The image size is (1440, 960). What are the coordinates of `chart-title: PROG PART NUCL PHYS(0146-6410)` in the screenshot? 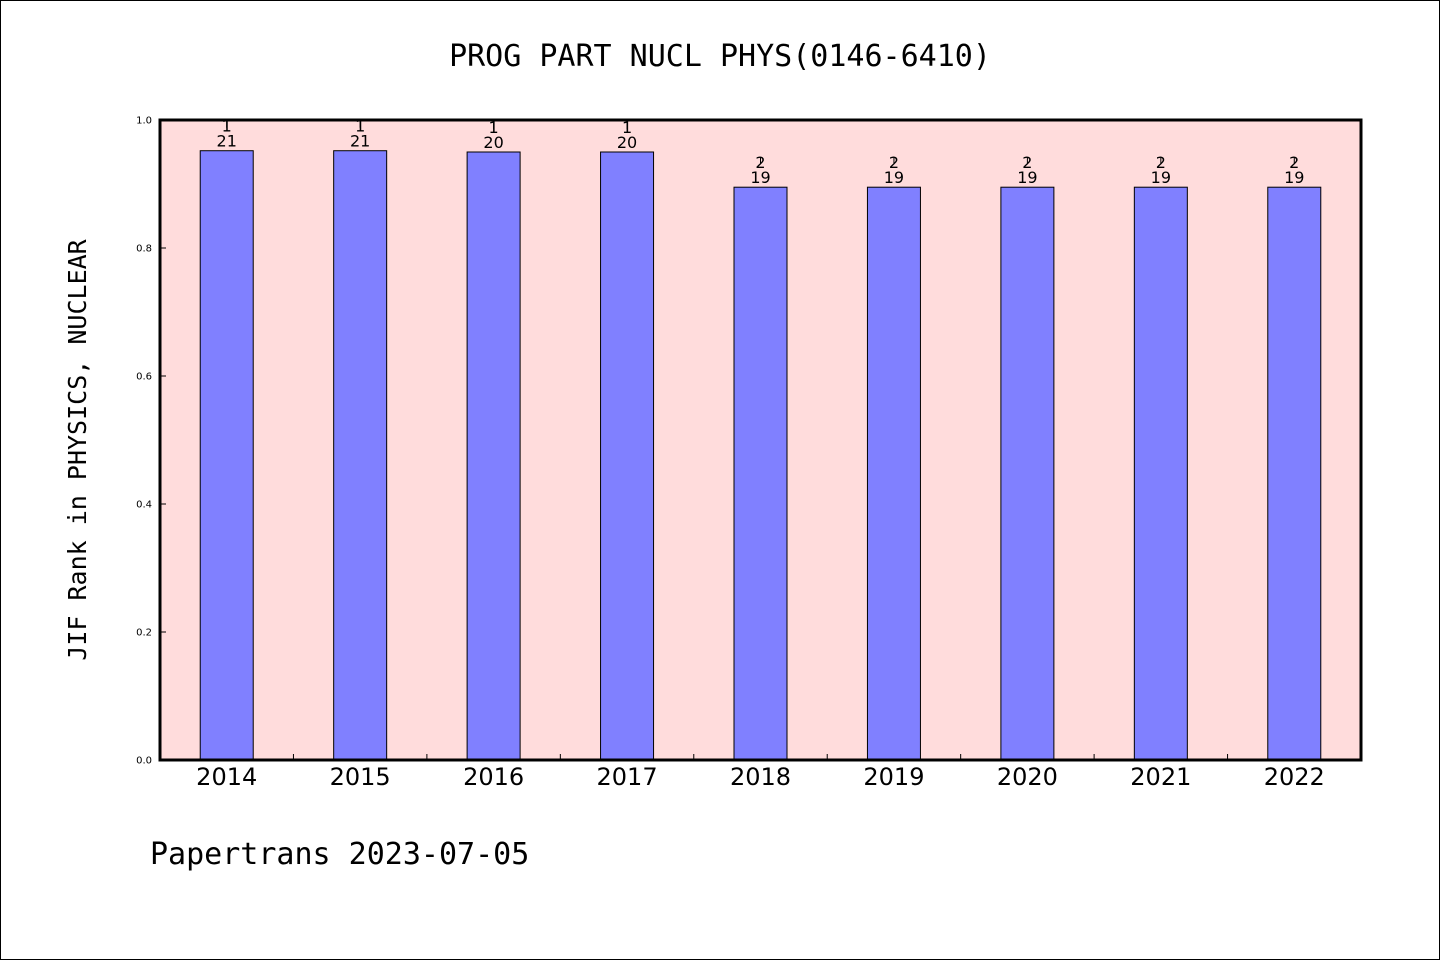 It's located at (720, 56).